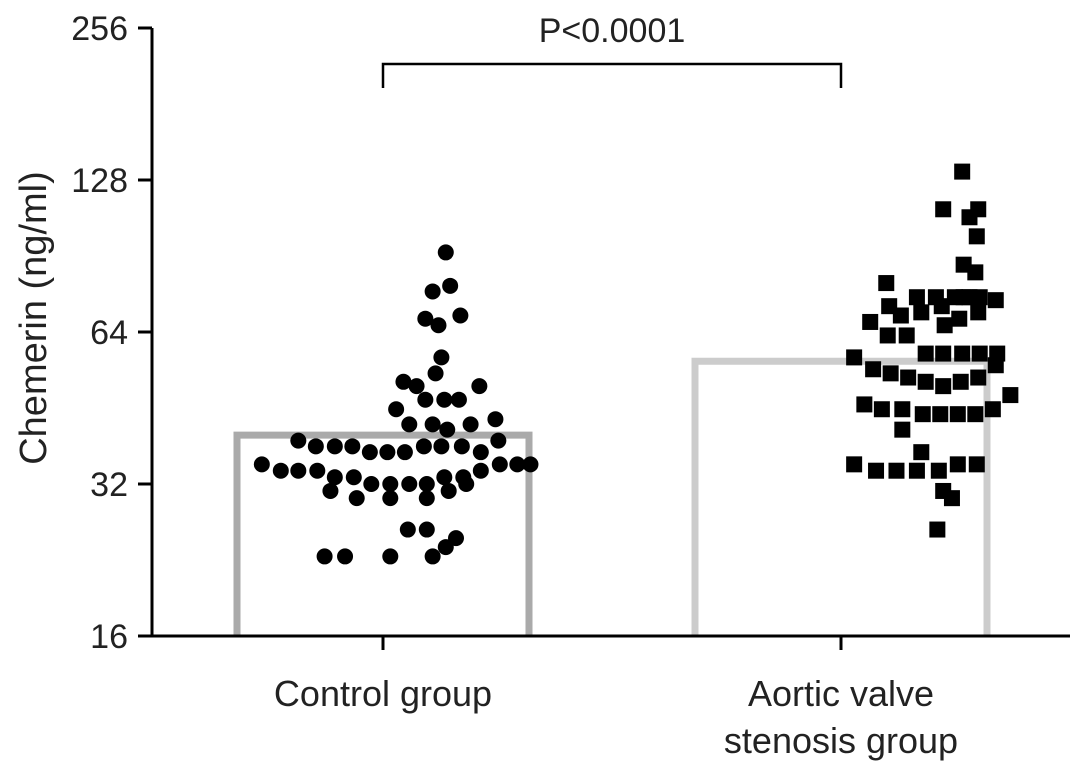 The image size is (1087, 770). Describe the element at coordinates (99, 181) in the screenshot. I see `y-tick-label-3: 128` at that location.